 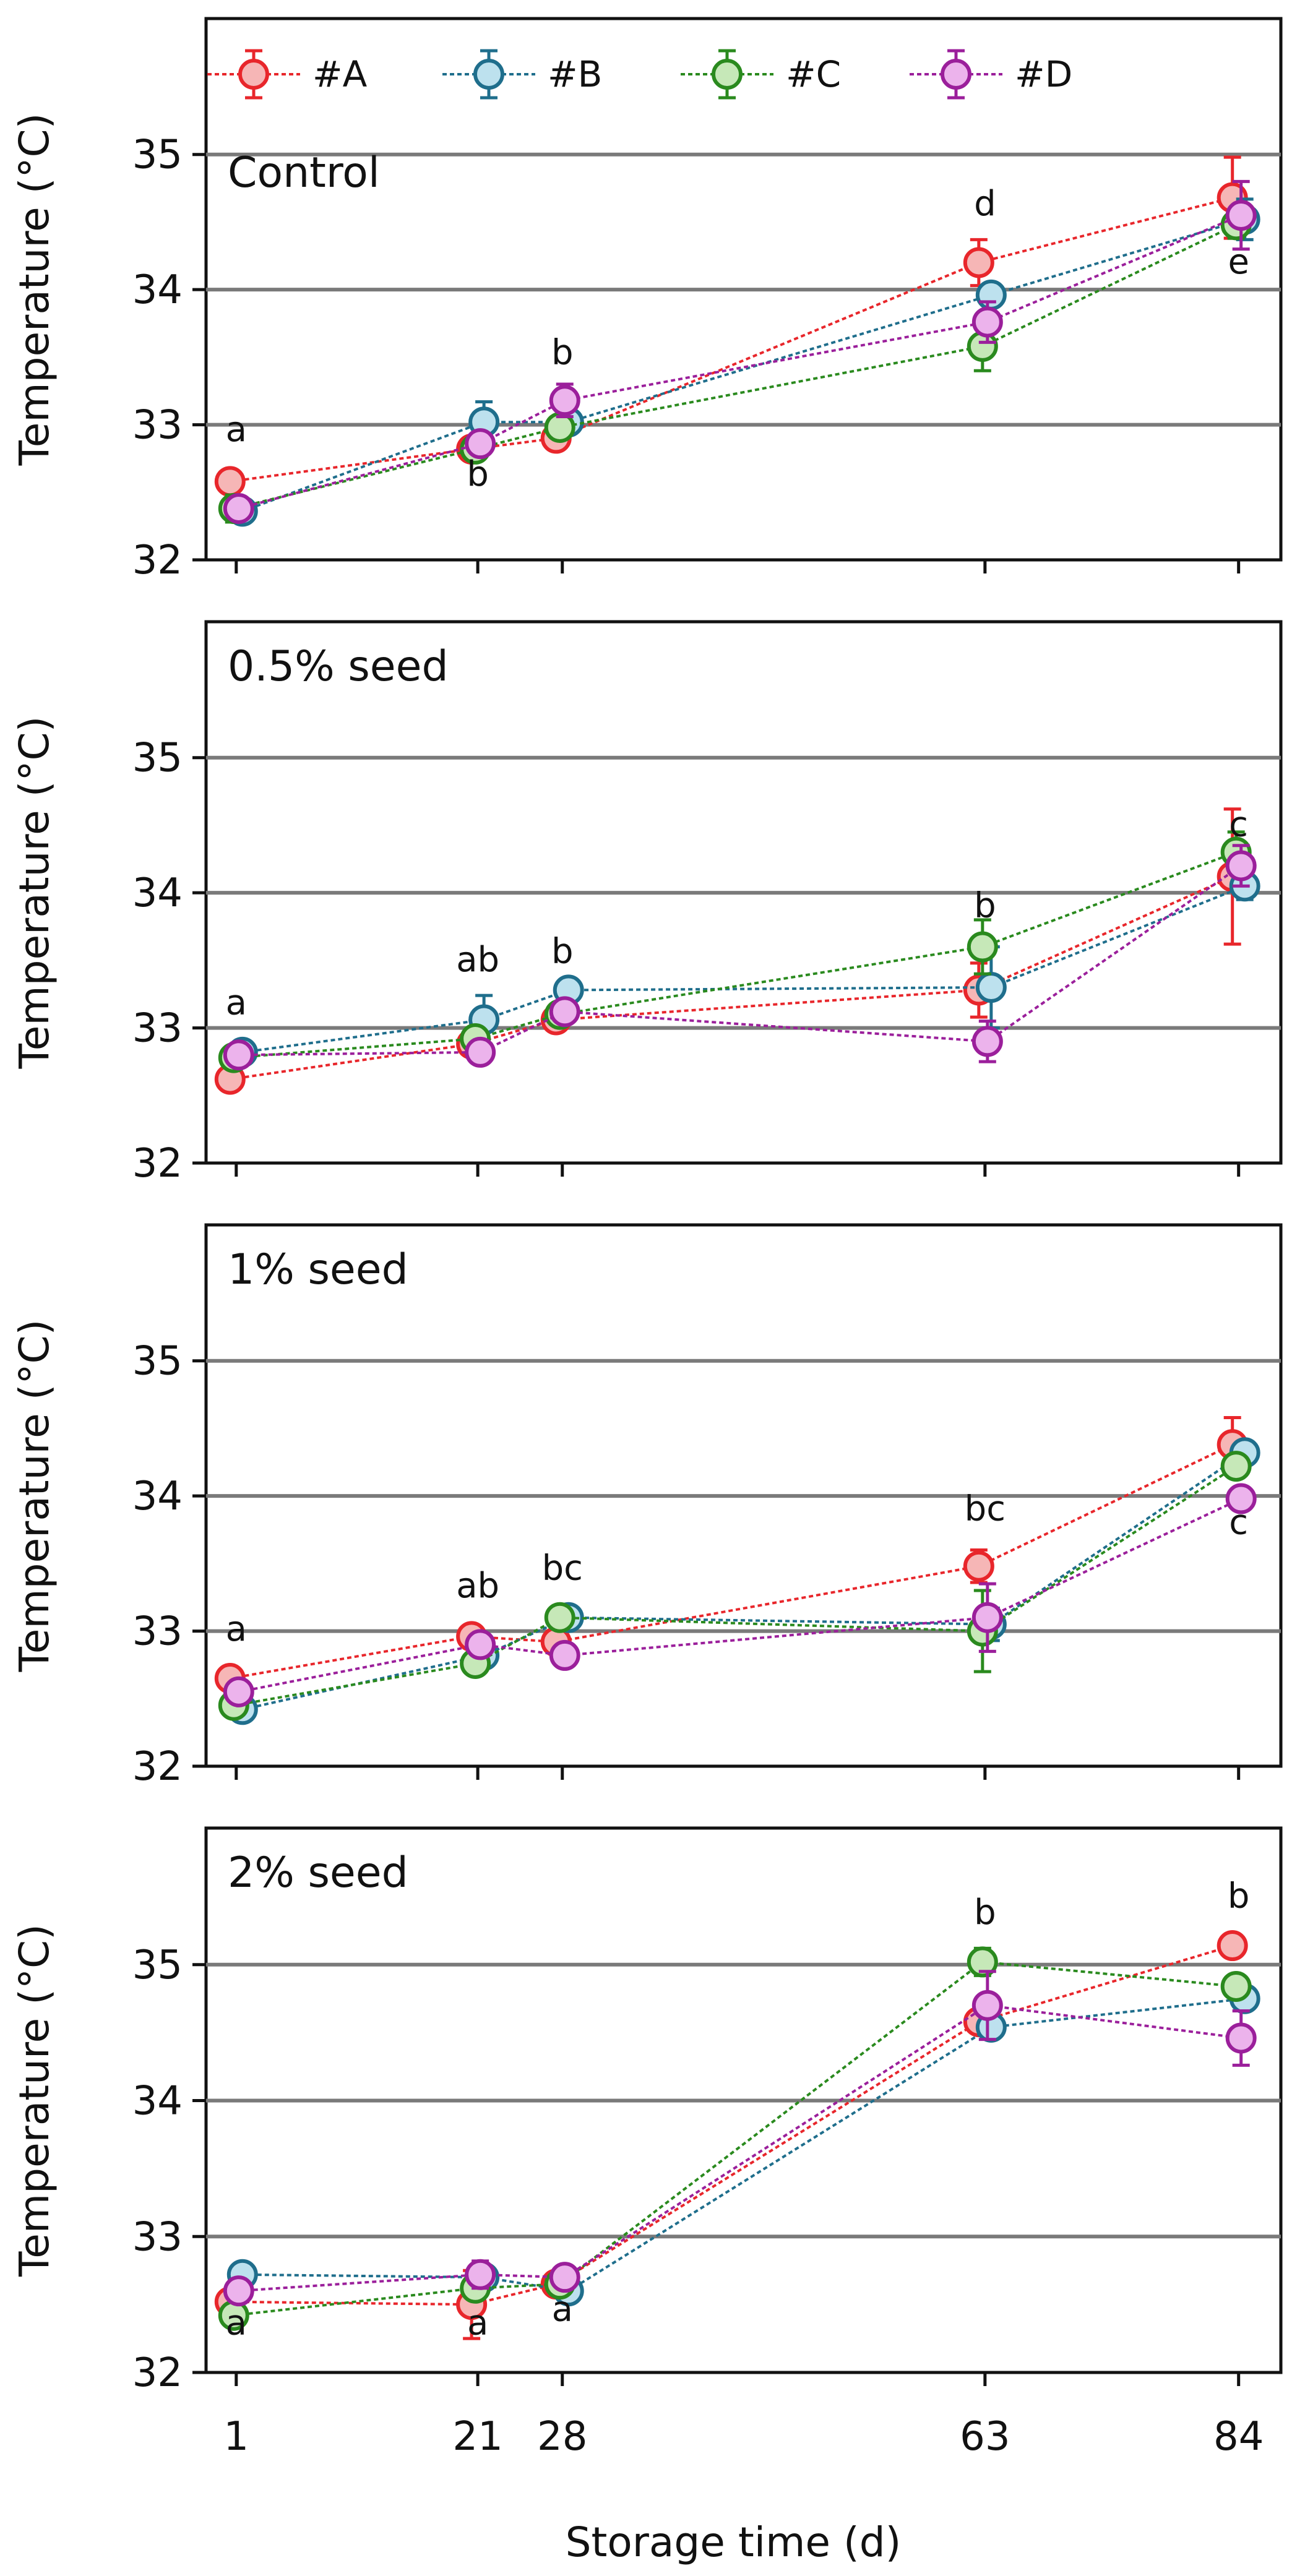 I want to click on panel-label: Control, so click(x=304, y=173).